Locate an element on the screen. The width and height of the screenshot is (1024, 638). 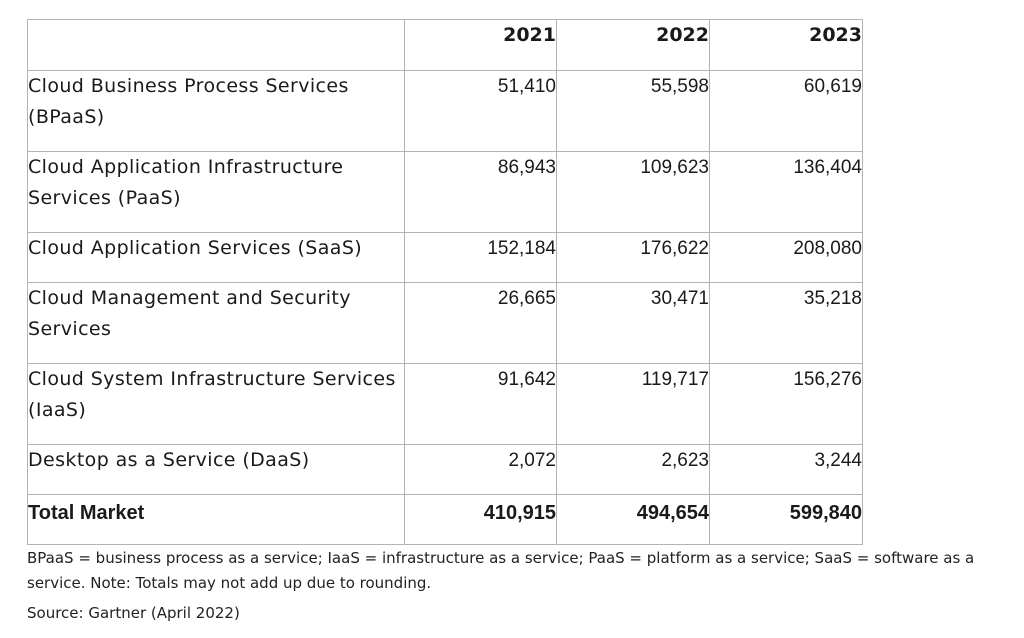
total-2022: 494,654 is located at coordinates (633, 519).